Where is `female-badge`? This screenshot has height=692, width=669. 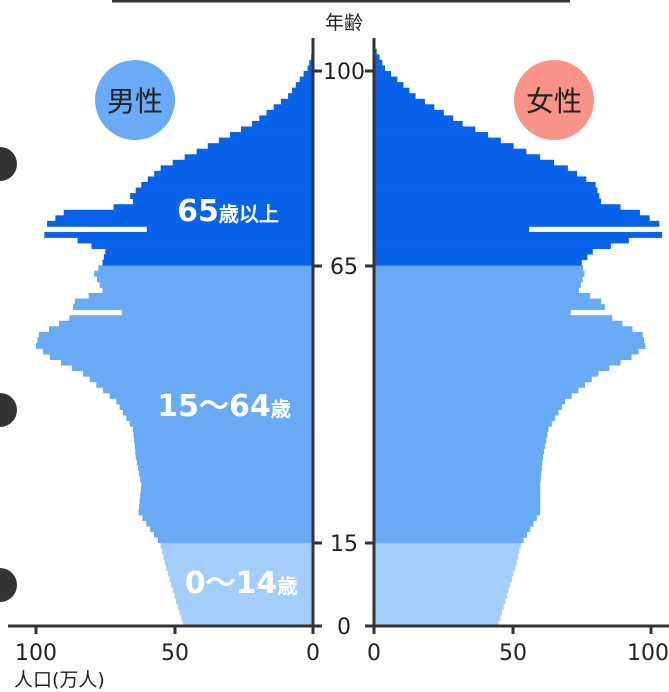
female-badge is located at coordinates (554, 100).